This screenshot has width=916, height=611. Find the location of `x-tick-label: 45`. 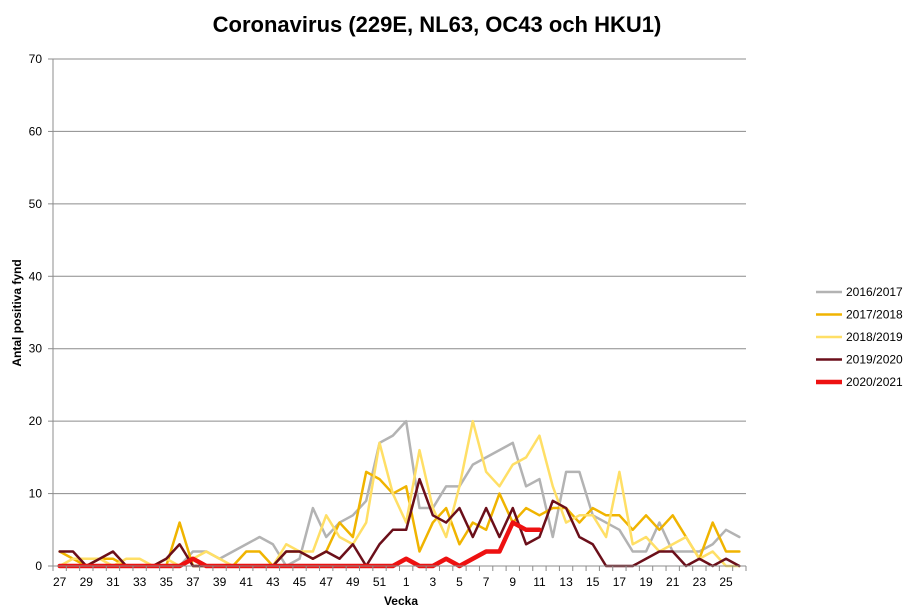

x-tick-label: 45 is located at coordinates (300, 582).